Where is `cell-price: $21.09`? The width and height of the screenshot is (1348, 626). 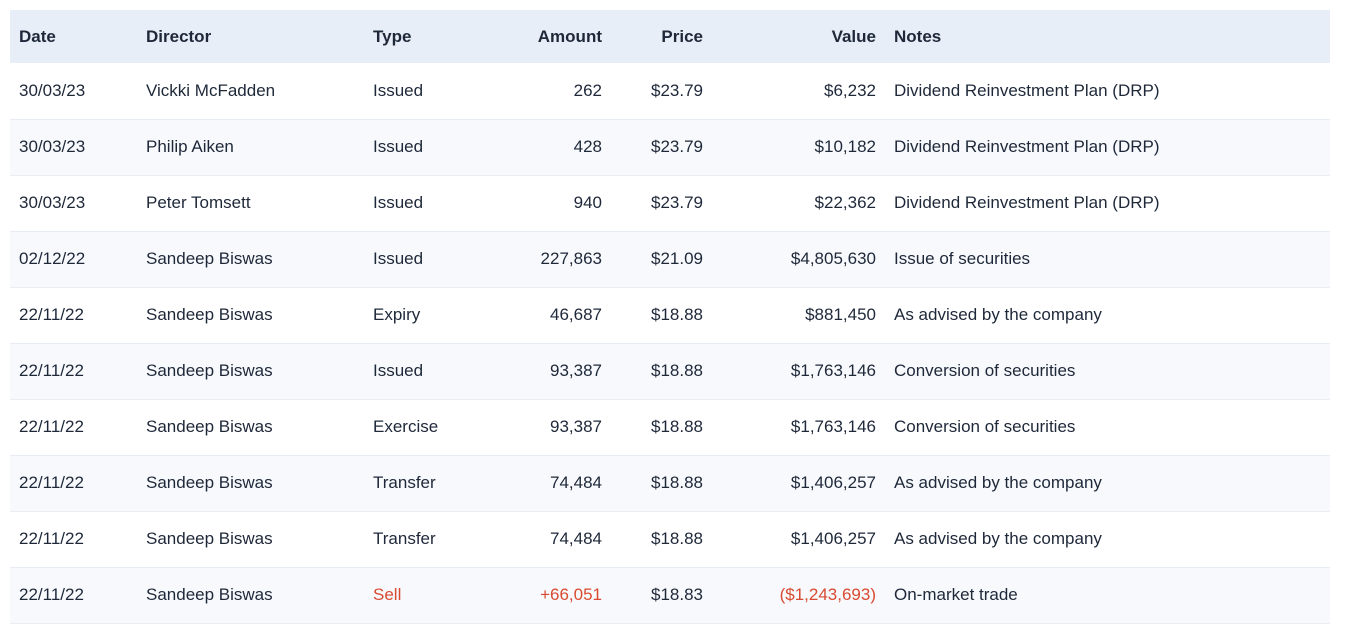 cell-price: $21.09 is located at coordinates (661, 259).